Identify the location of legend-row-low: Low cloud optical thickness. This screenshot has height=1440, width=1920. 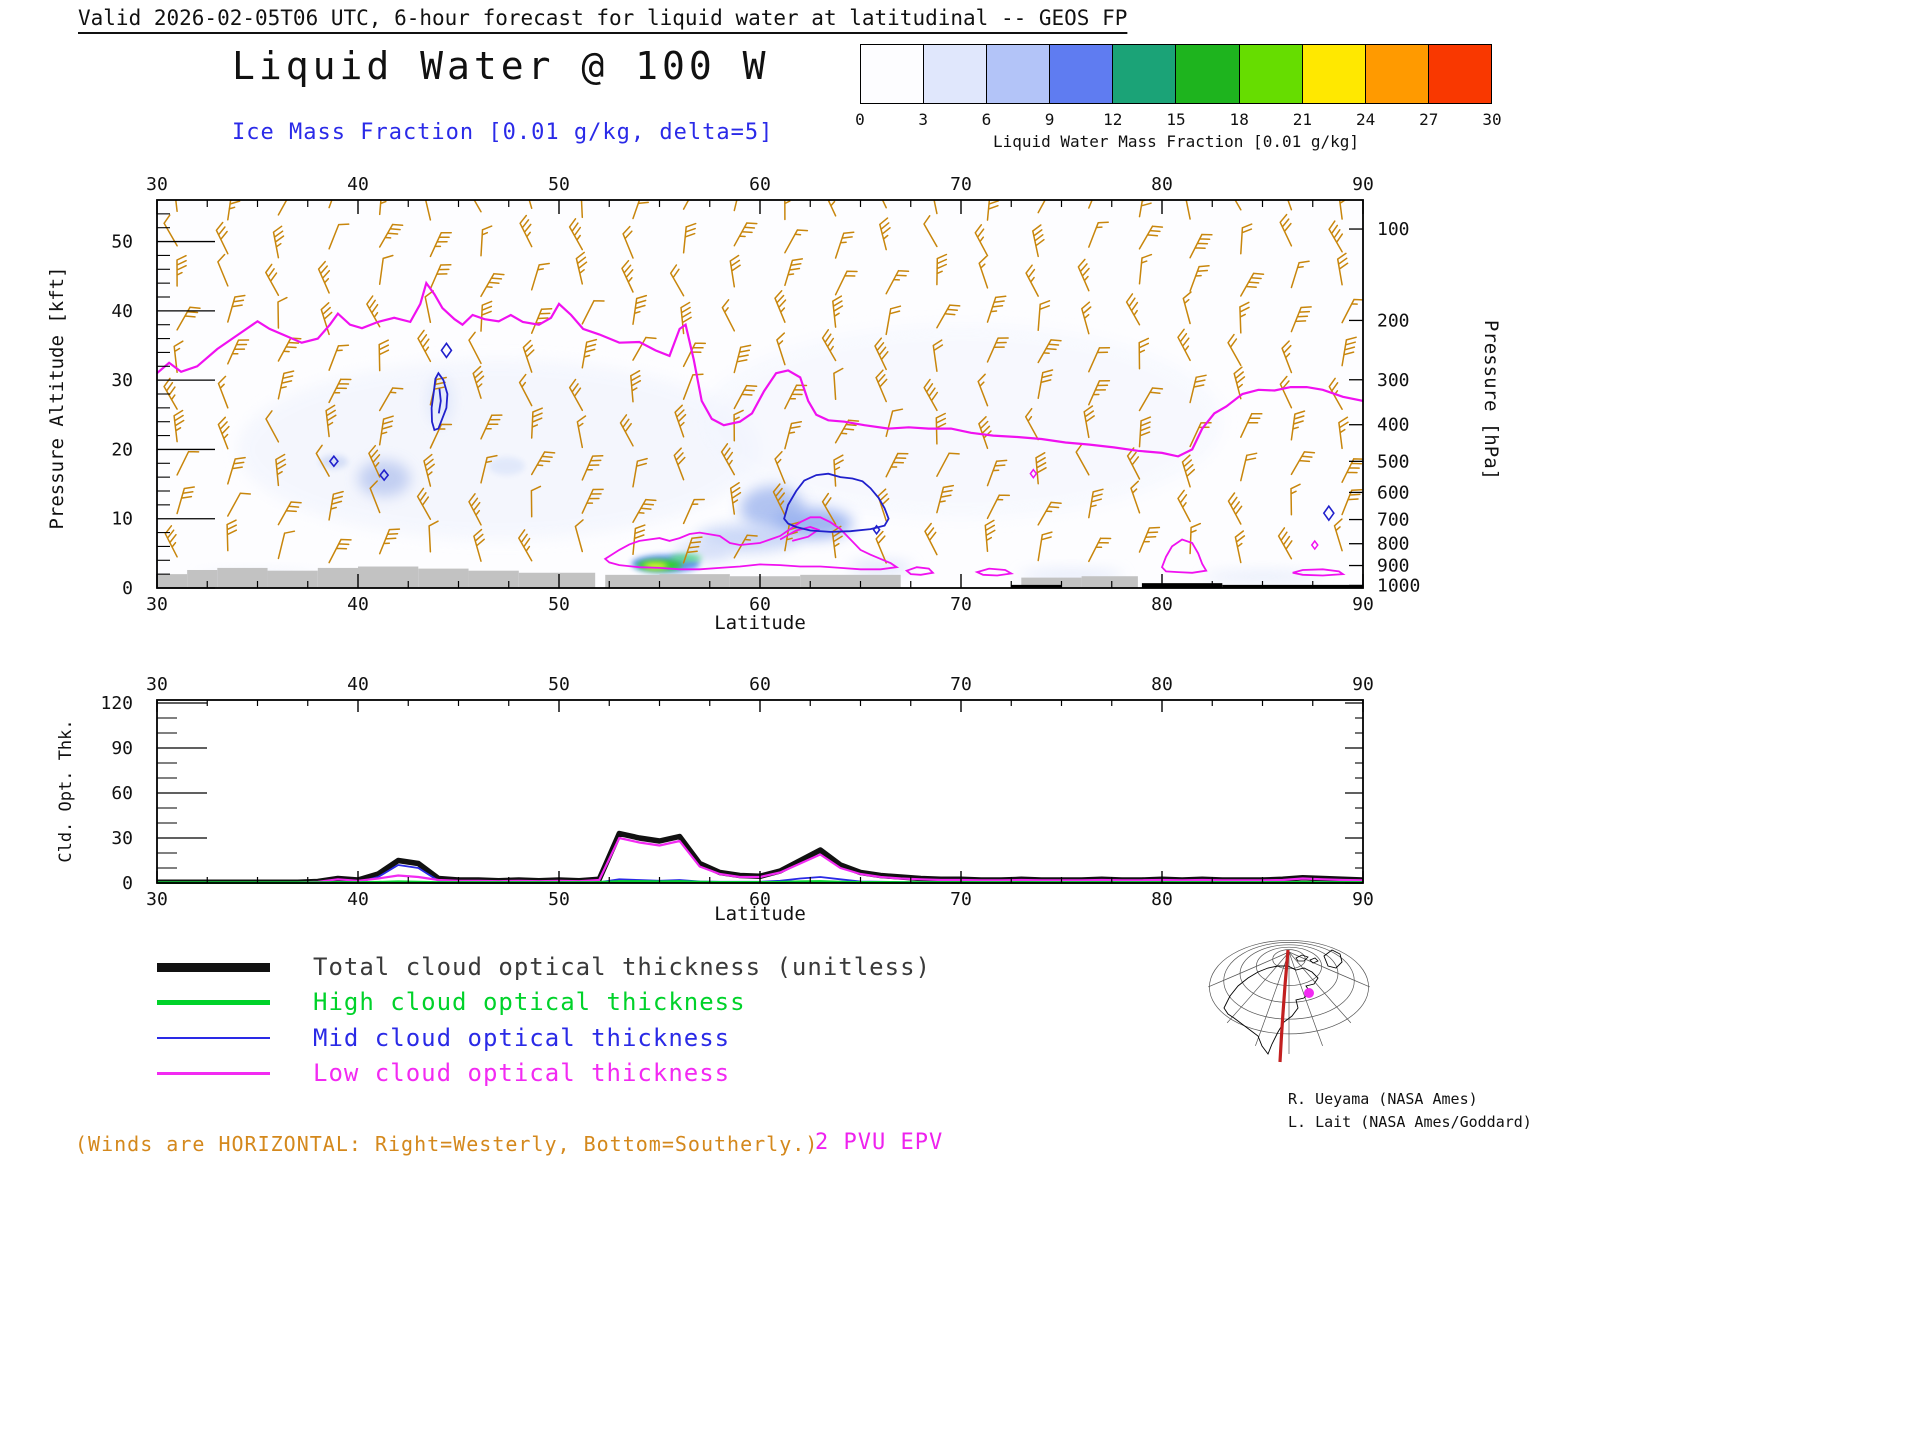
(443, 1073).